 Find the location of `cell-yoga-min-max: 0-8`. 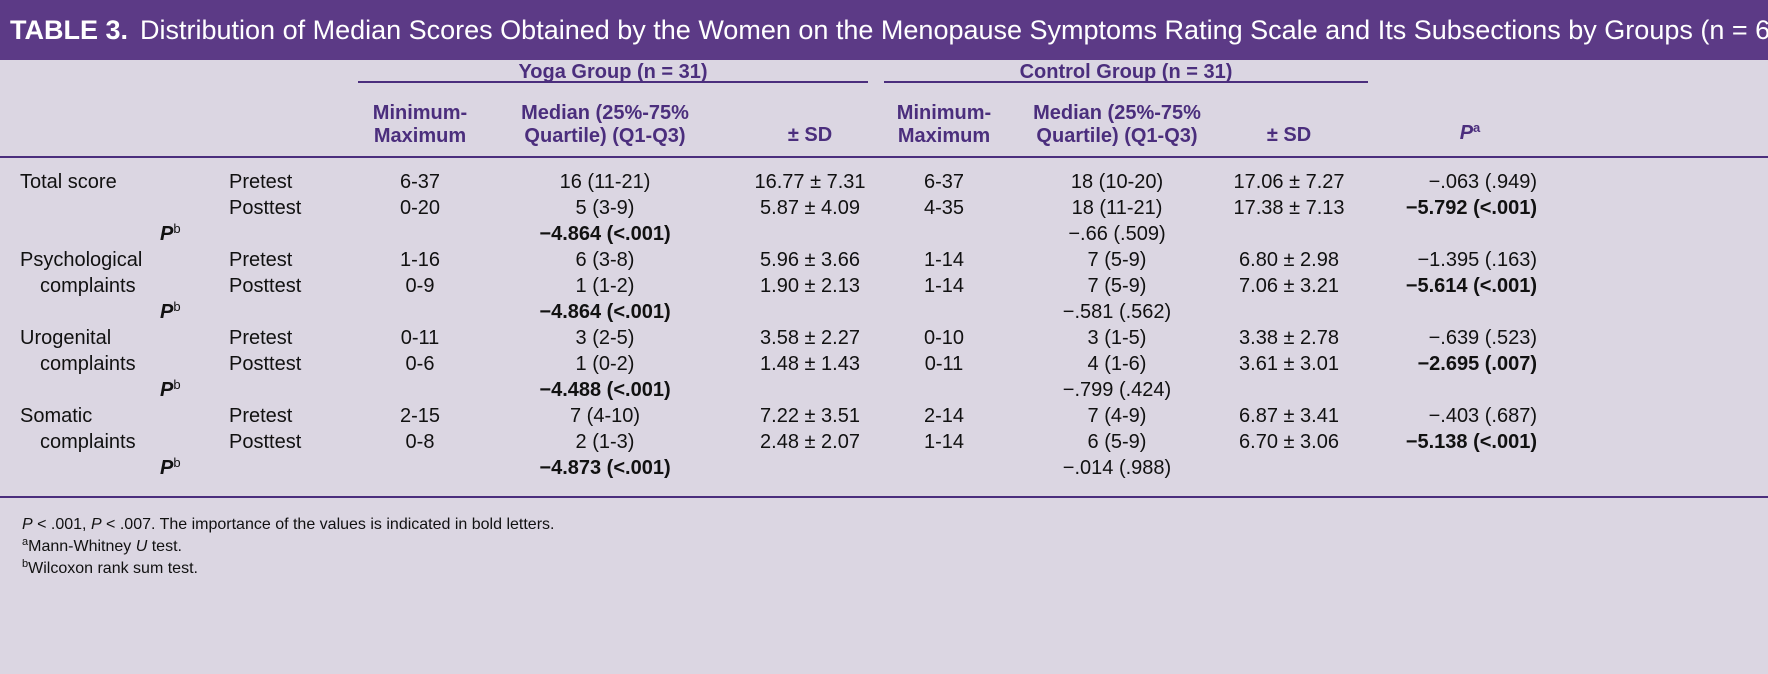

cell-yoga-min-max: 0-8 is located at coordinates (420, 442).